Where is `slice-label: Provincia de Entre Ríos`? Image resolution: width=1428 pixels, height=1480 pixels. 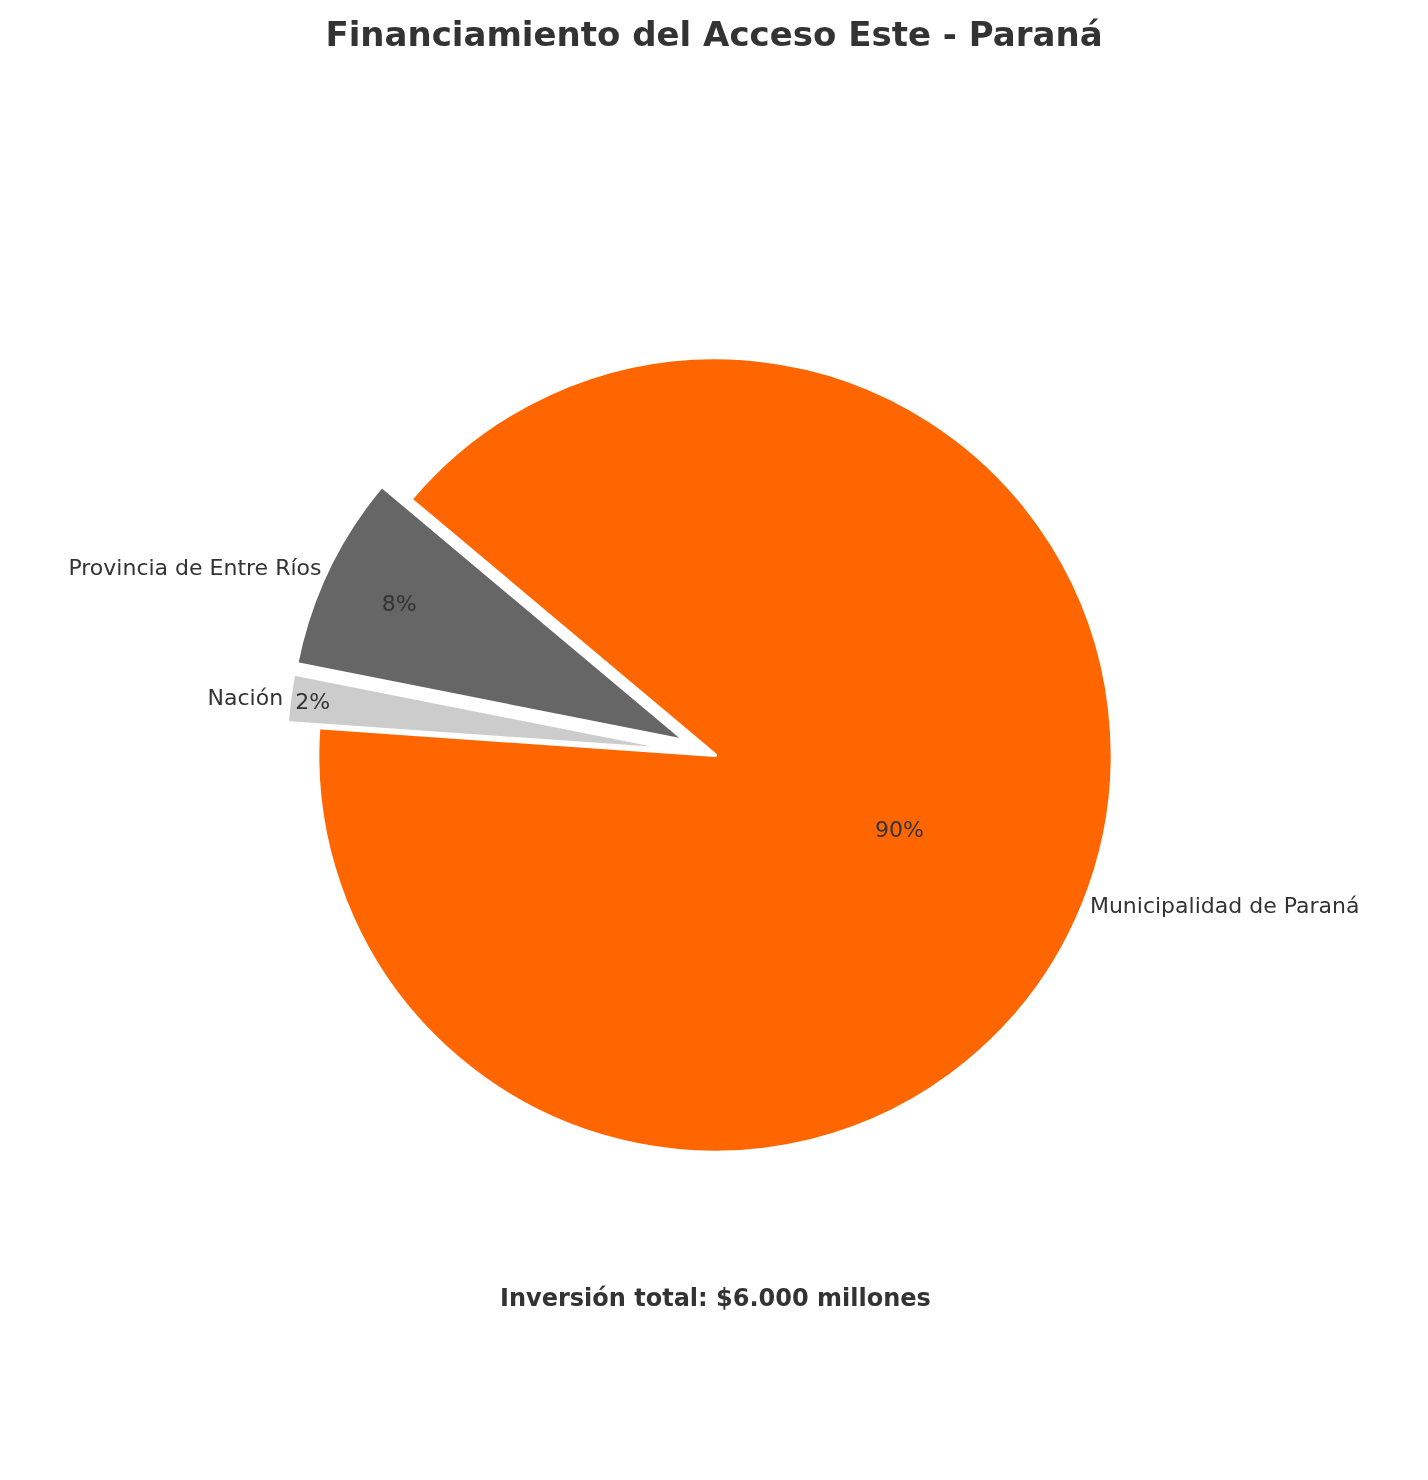 slice-label: Provincia de Entre Ríos is located at coordinates (195, 567).